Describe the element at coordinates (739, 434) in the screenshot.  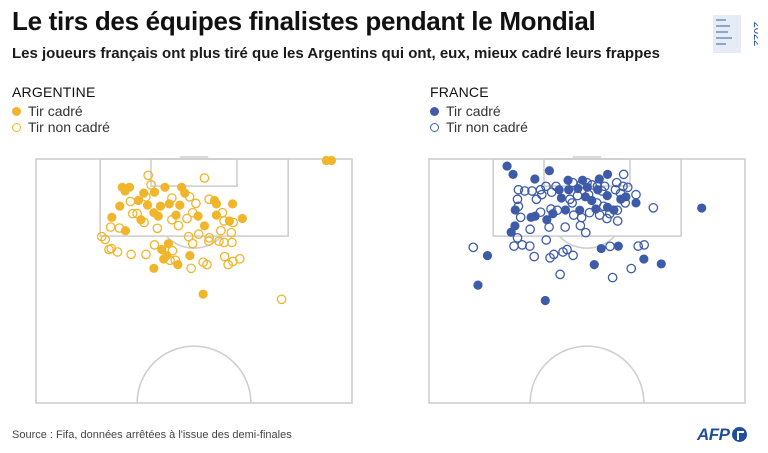
I see `afp-mark-icon` at that location.